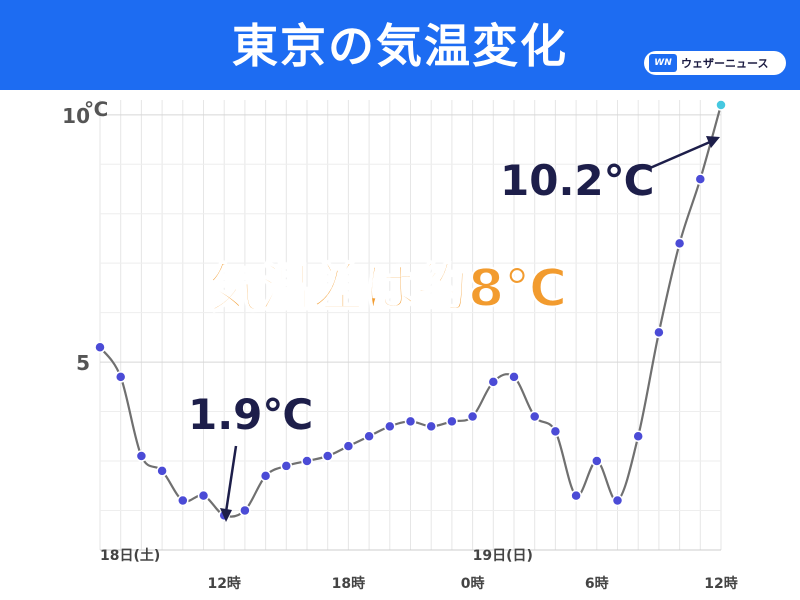 The image size is (800, 600). What do you see at coordinates (725, 63) in the screenshot?
I see `brand-name: ウェザーニュース` at bounding box center [725, 63].